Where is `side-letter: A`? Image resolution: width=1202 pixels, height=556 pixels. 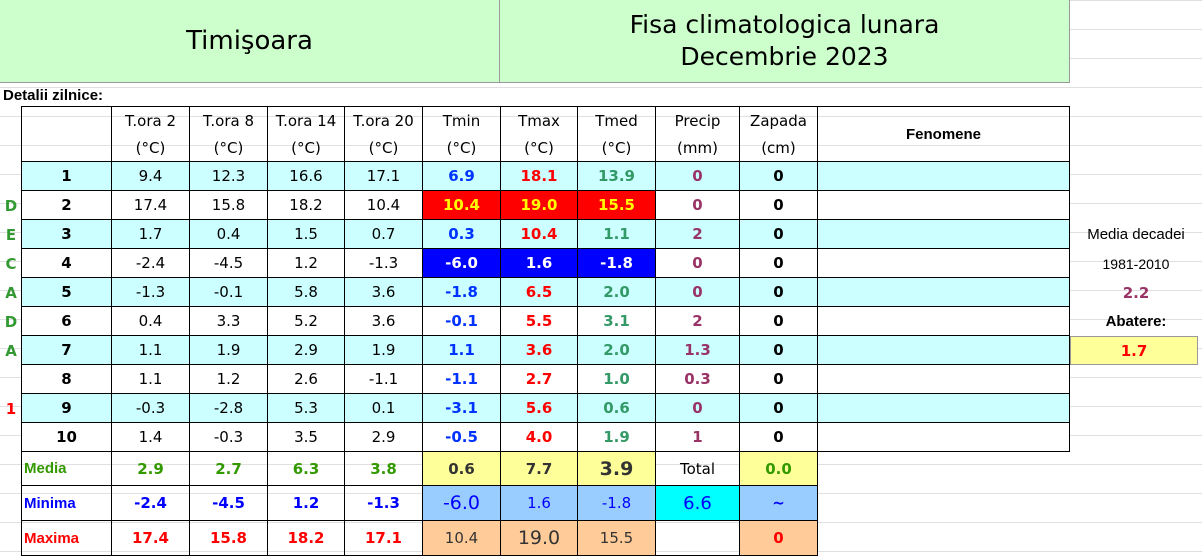
side-letter: A is located at coordinates (11, 292).